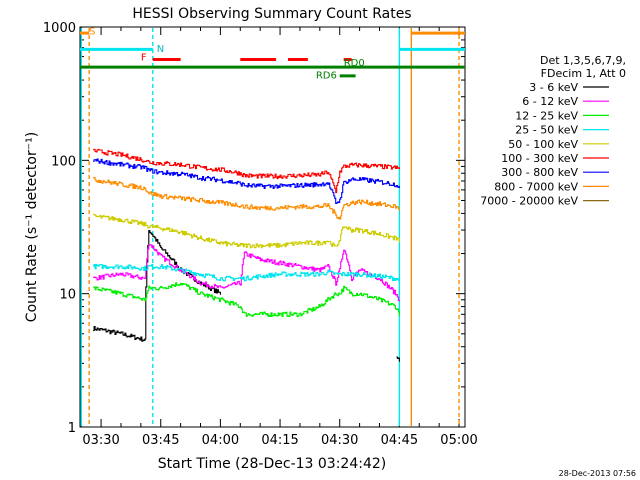 The width and height of the screenshot is (640, 480). Describe the element at coordinates (529, 201) in the screenshot. I see `legend-label: 7000 - 20000 keV` at that location.